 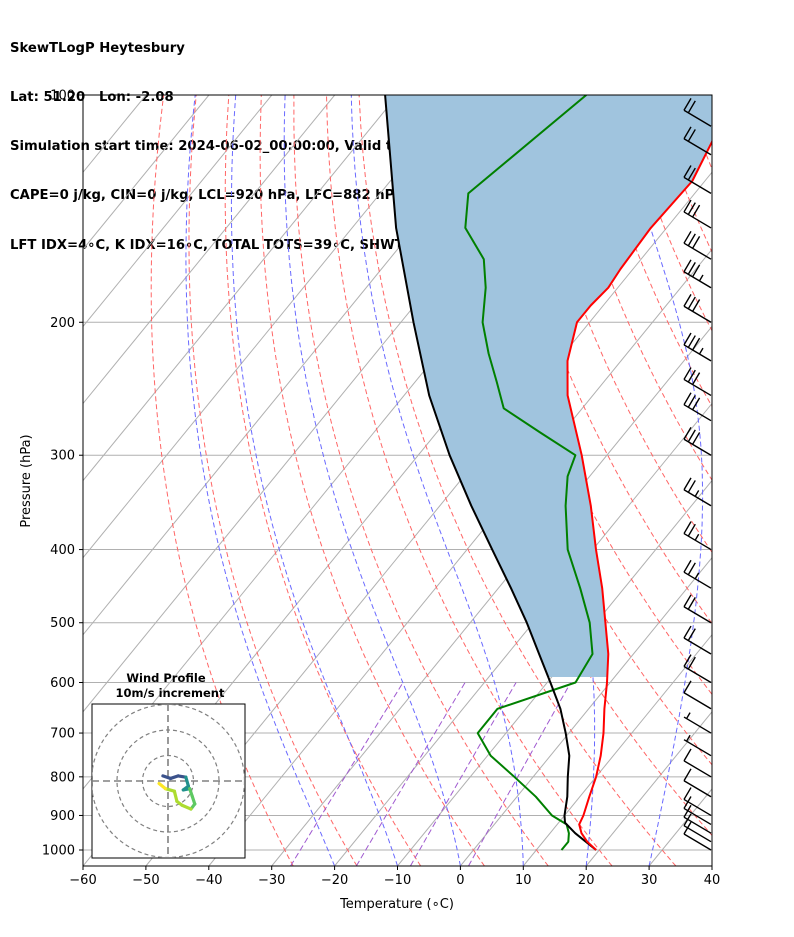 I want to click on y-tick-label: 900, so click(x=62, y=816).